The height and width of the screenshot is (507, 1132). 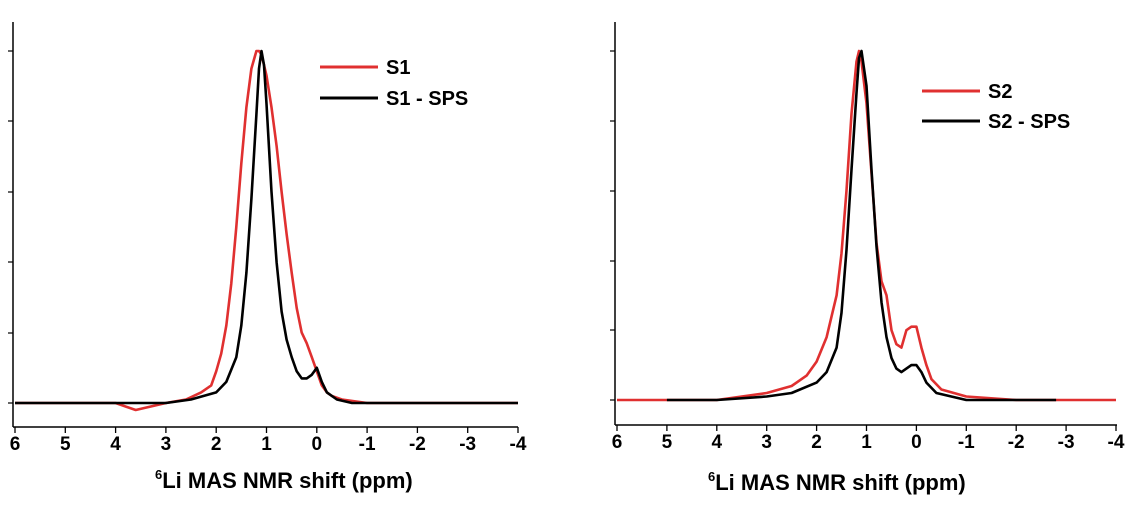 What do you see at coordinates (394, 83) in the screenshot?
I see `legend-left: S1 S1 - SPS` at bounding box center [394, 83].